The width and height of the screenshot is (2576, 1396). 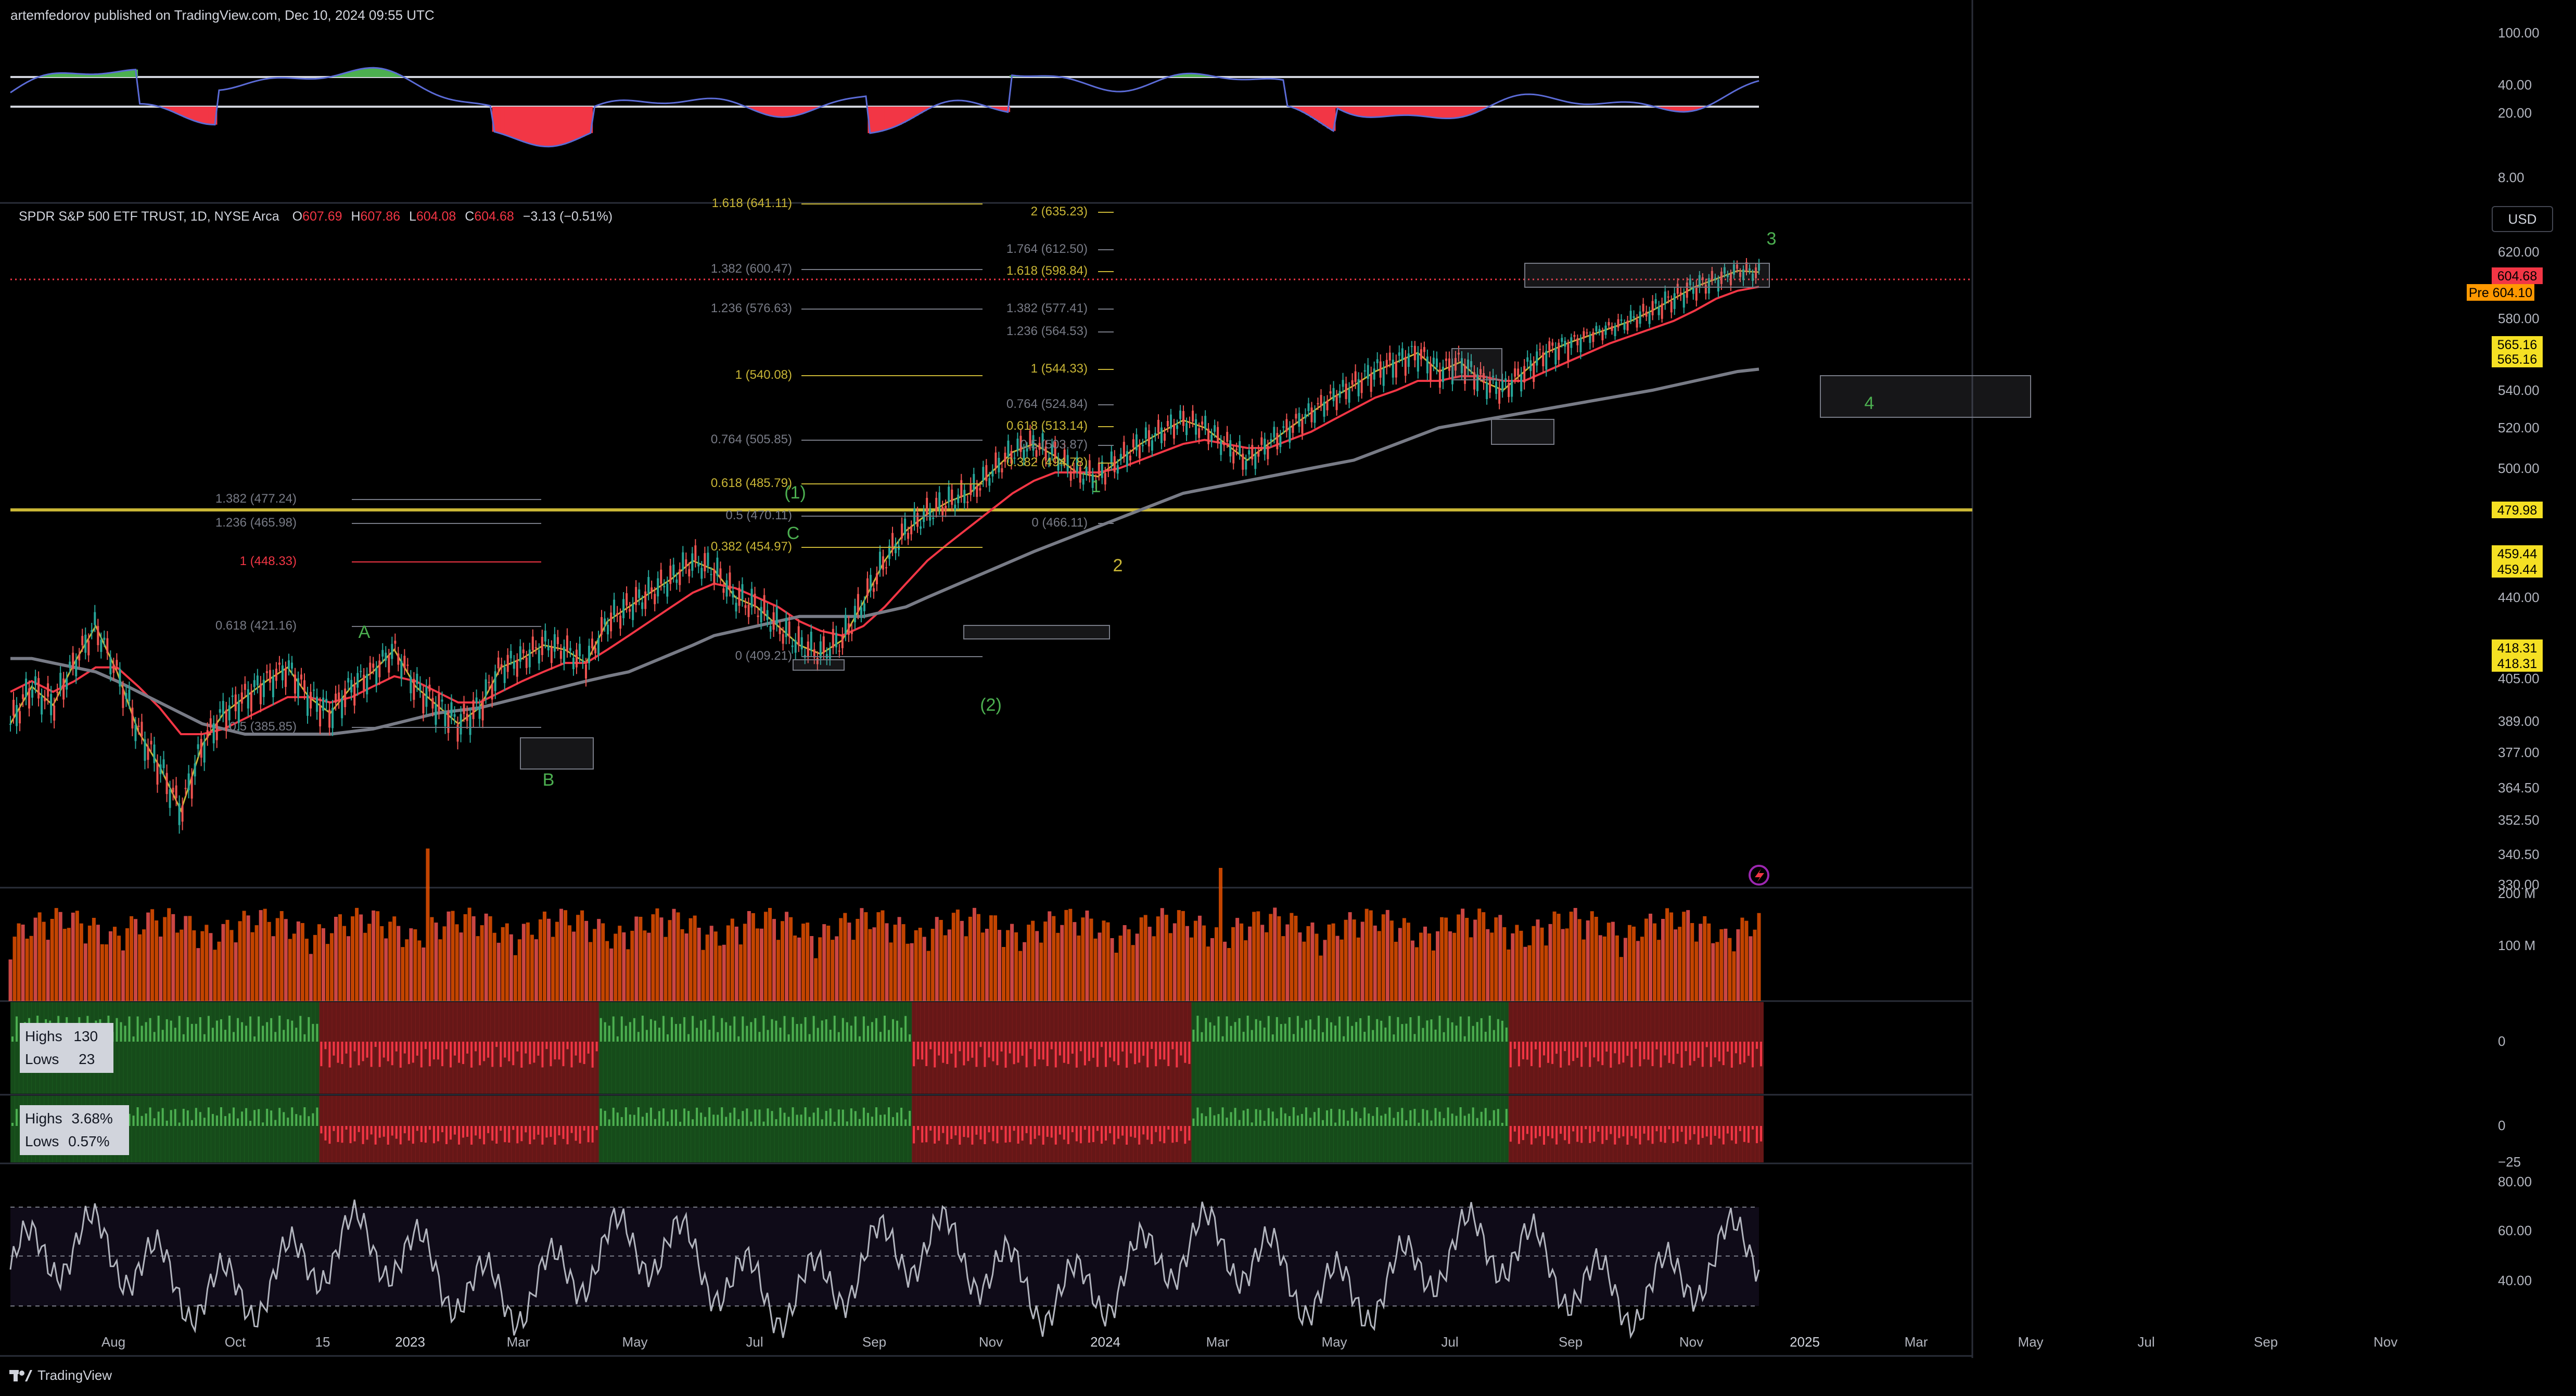 I want to click on price-tick-16: 340.50, so click(x=2519, y=854).